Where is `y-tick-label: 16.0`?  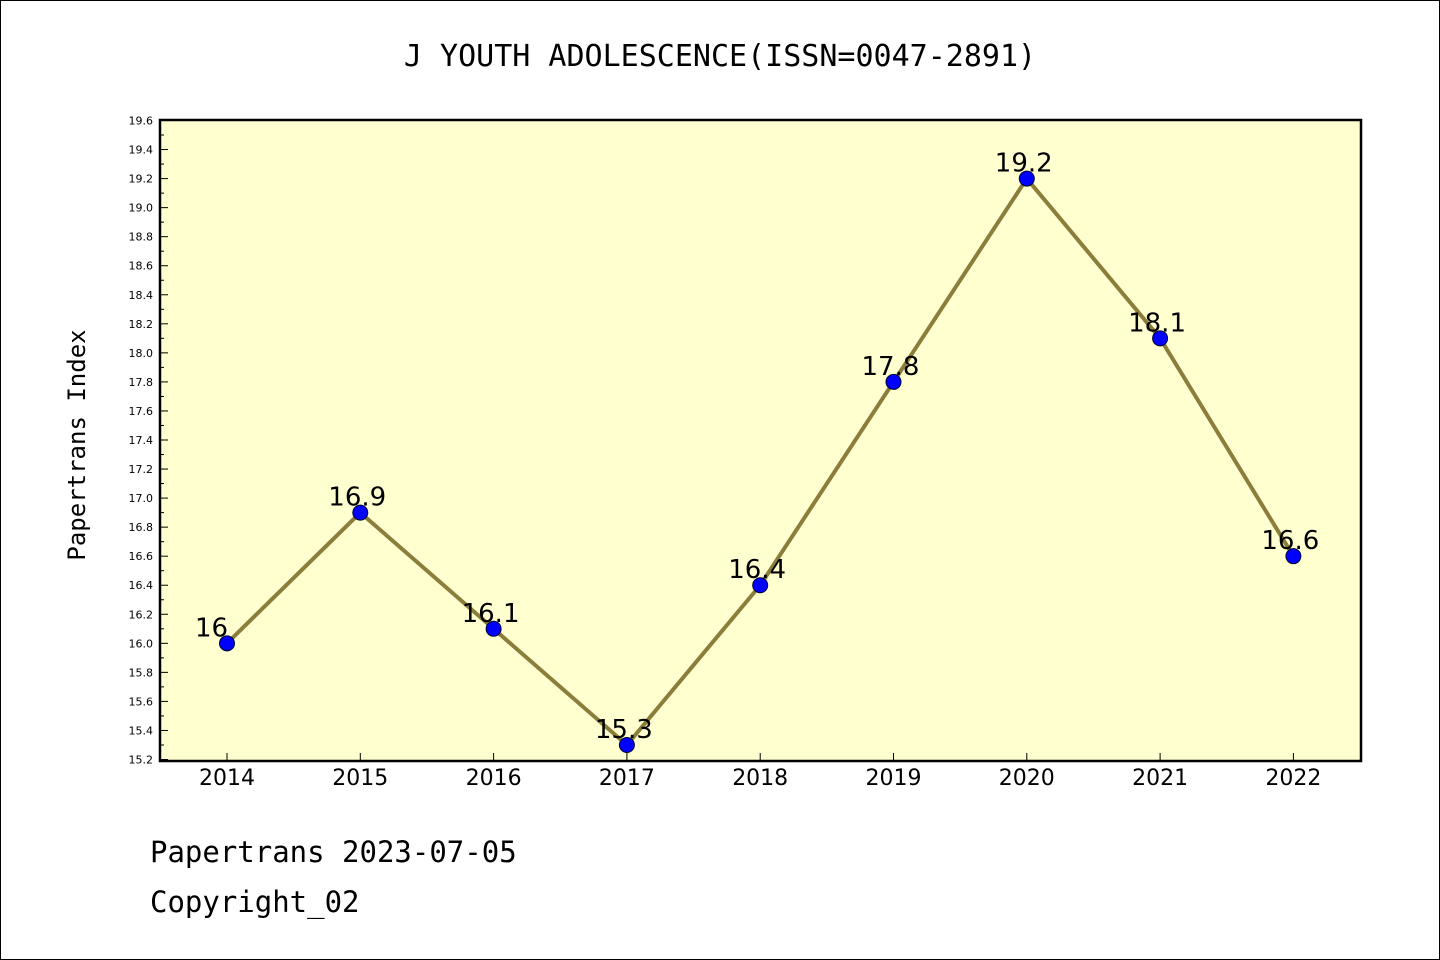
y-tick-label: 16.0 is located at coordinates (141, 643).